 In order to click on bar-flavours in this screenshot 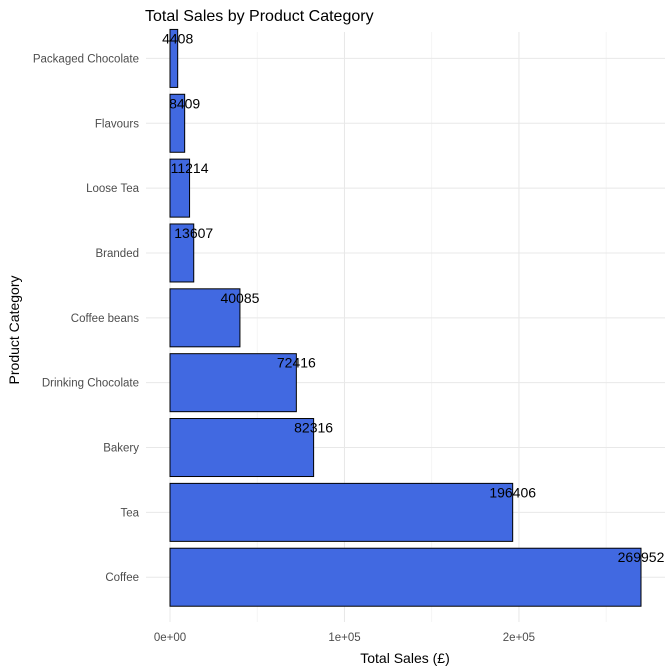, I will do `click(177, 123)`.